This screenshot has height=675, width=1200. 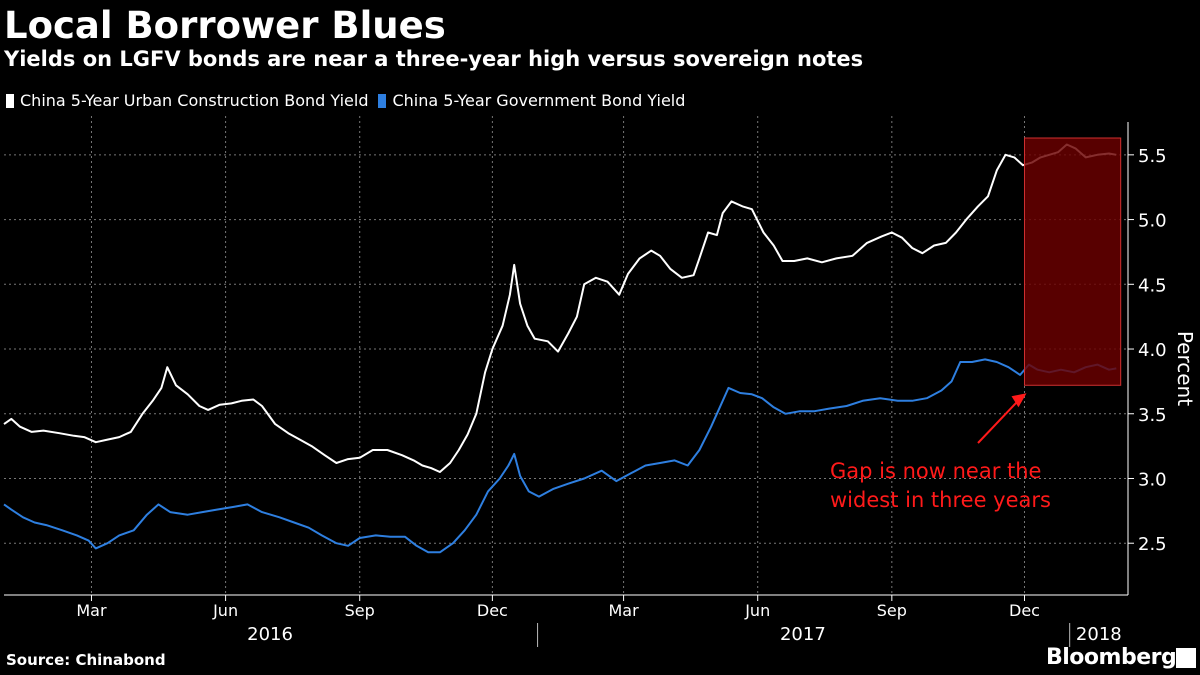 What do you see at coordinates (1019, 400) in the screenshot?
I see `annotation-arrowhead` at bounding box center [1019, 400].